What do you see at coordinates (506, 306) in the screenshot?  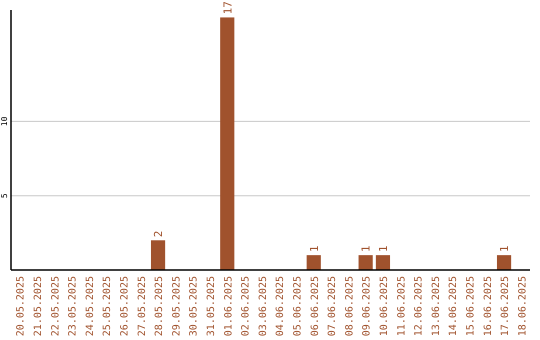 I see `x-tick-label: 17.06.2025` at bounding box center [506, 306].